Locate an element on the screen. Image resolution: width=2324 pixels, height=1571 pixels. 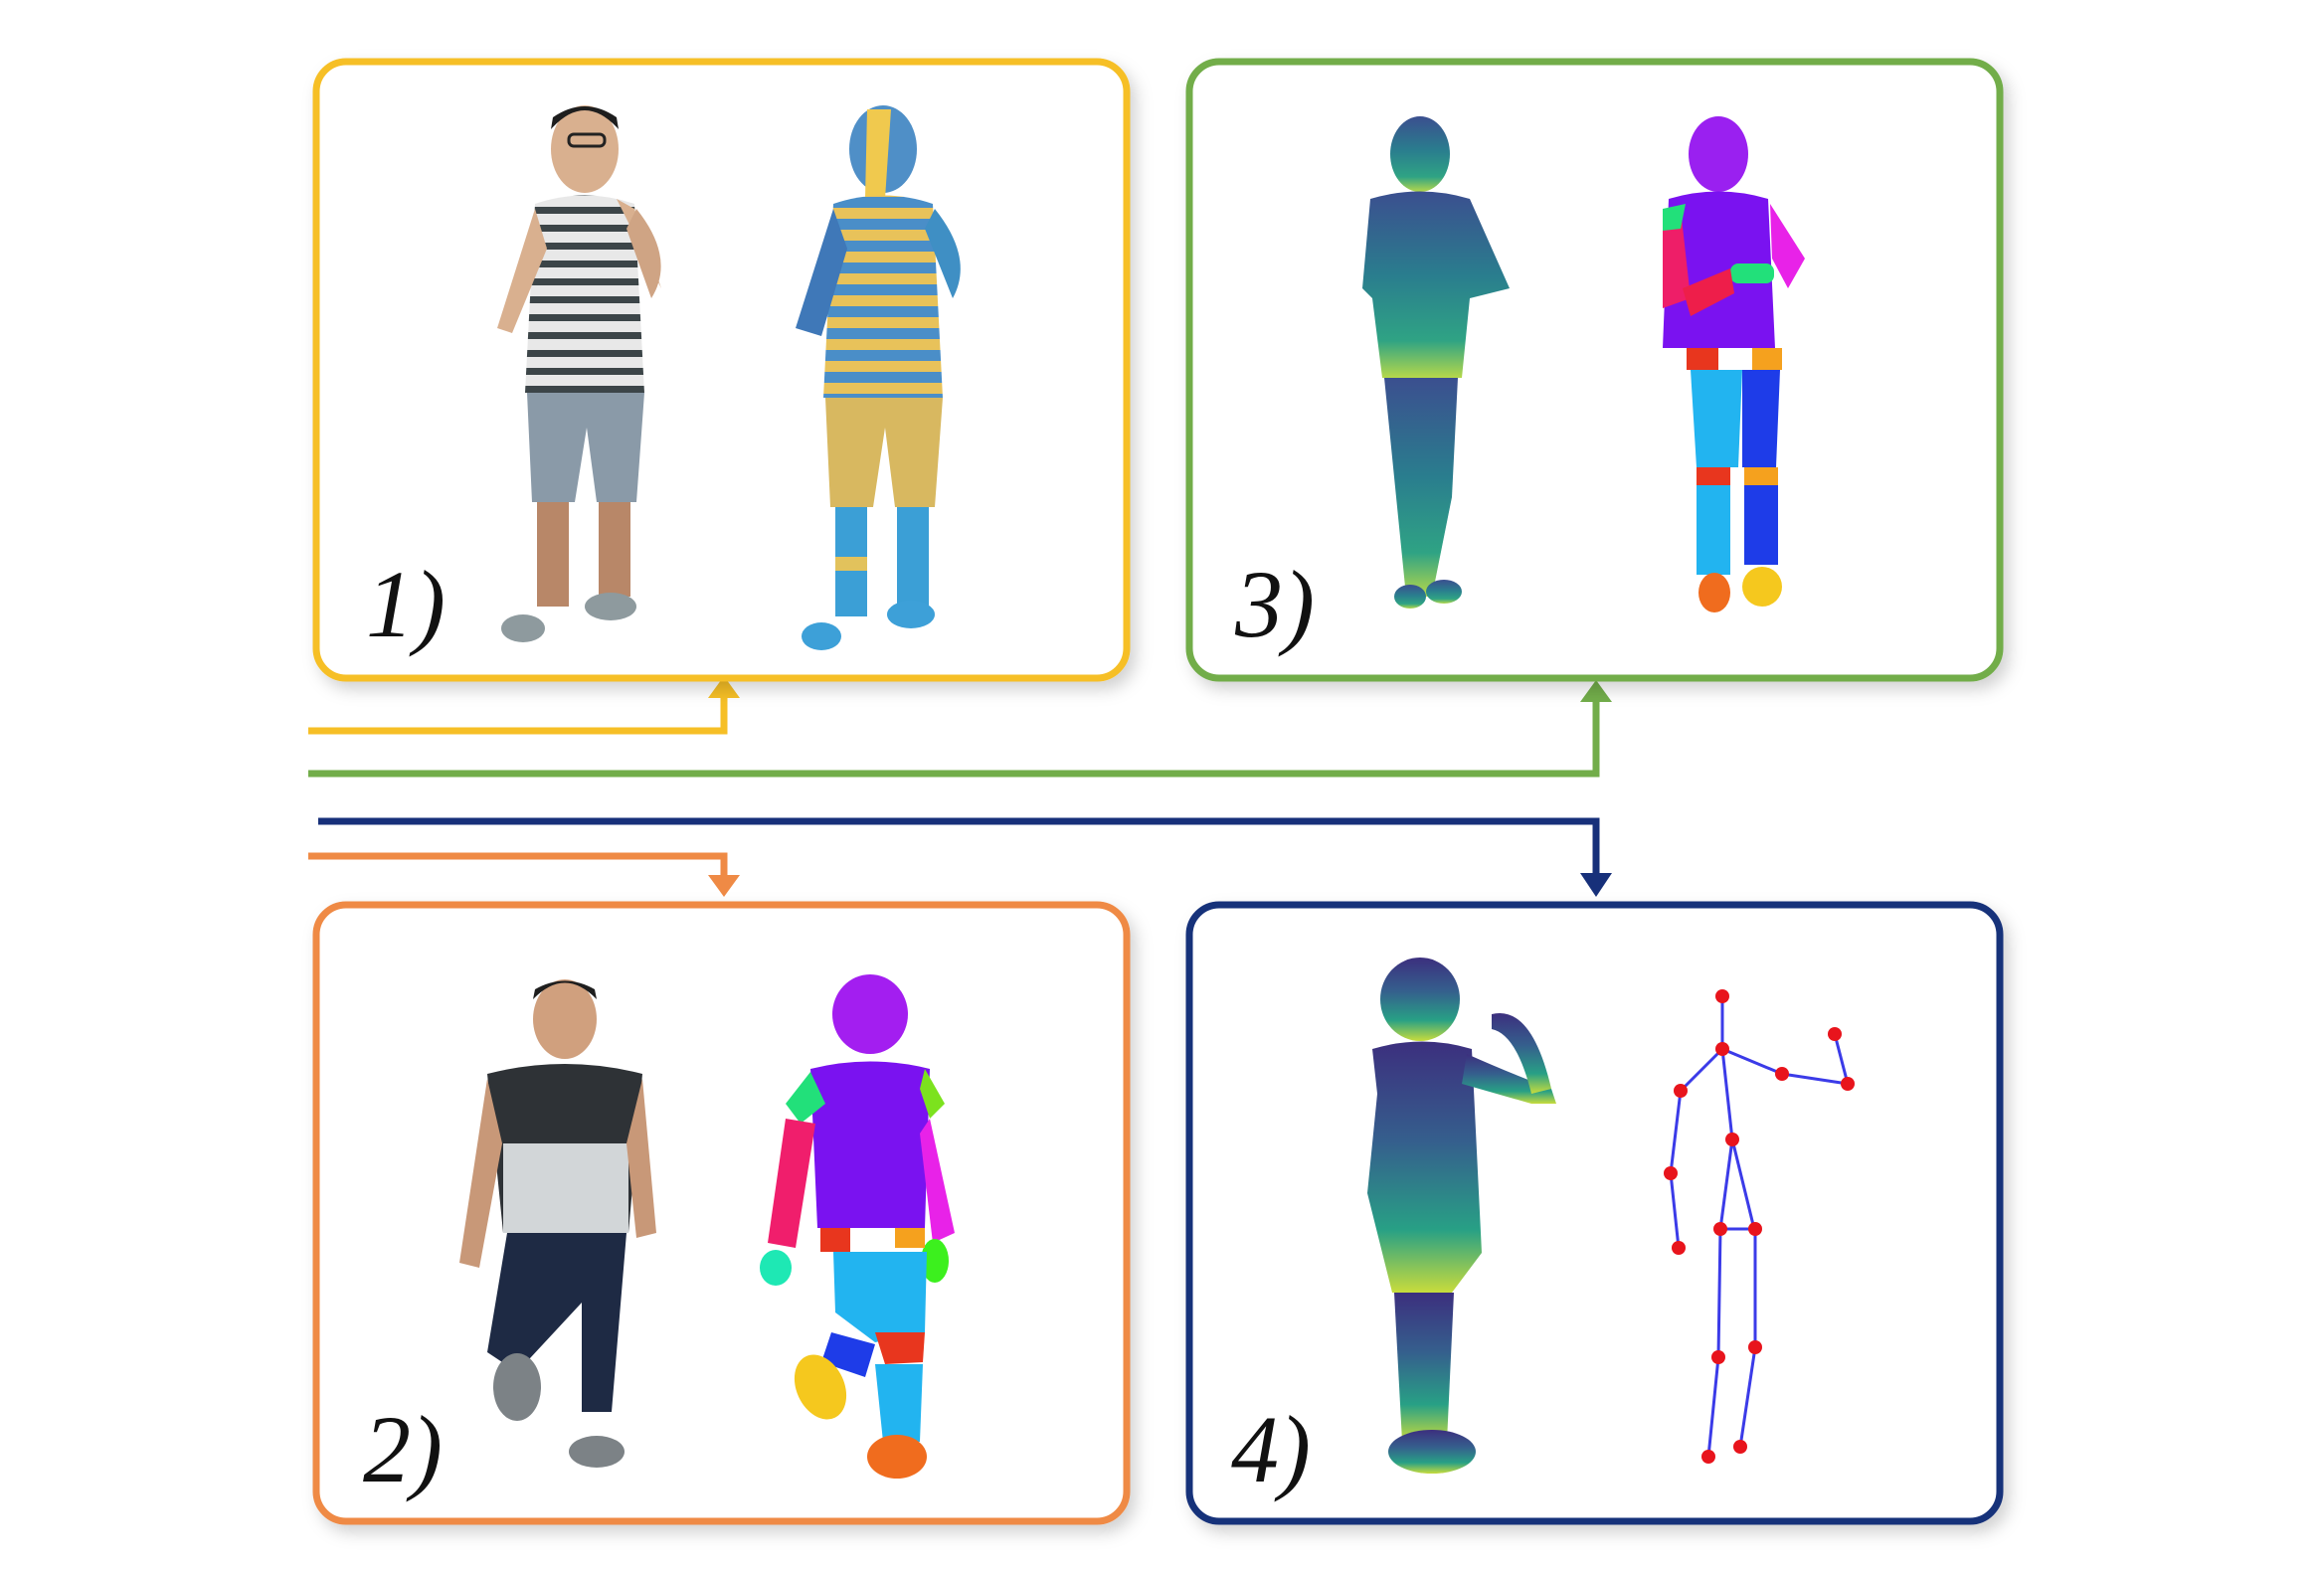
panel-4: 4) is located at coordinates (1594, 1213).